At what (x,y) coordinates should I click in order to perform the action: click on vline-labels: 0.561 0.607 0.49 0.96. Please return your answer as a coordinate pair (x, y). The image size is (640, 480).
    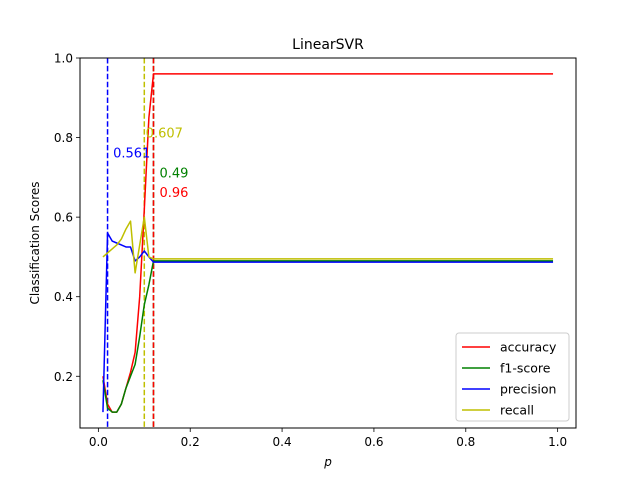
    Looking at the image, I should click on (150, 164).